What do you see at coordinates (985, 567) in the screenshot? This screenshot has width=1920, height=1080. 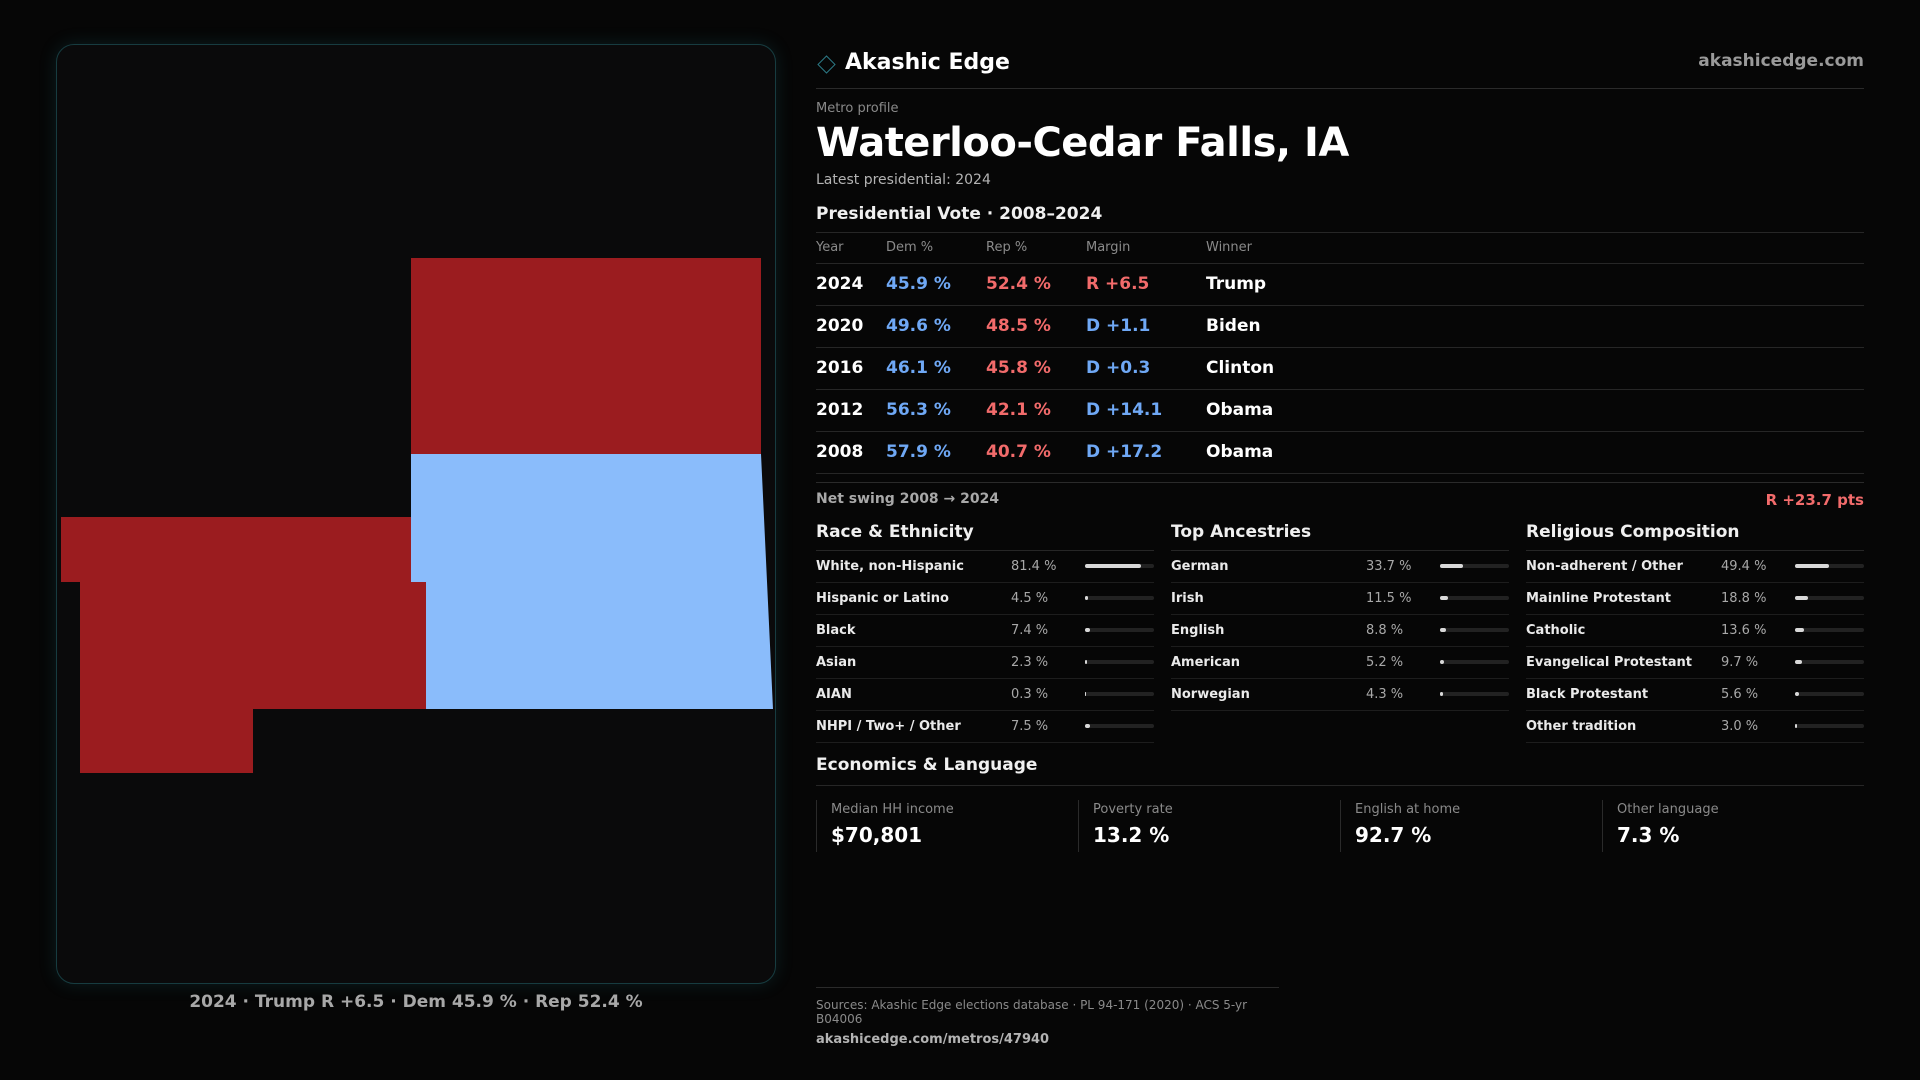 I see `list-item: White, non-Hispanic 81.4 %` at bounding box center [985, 567].